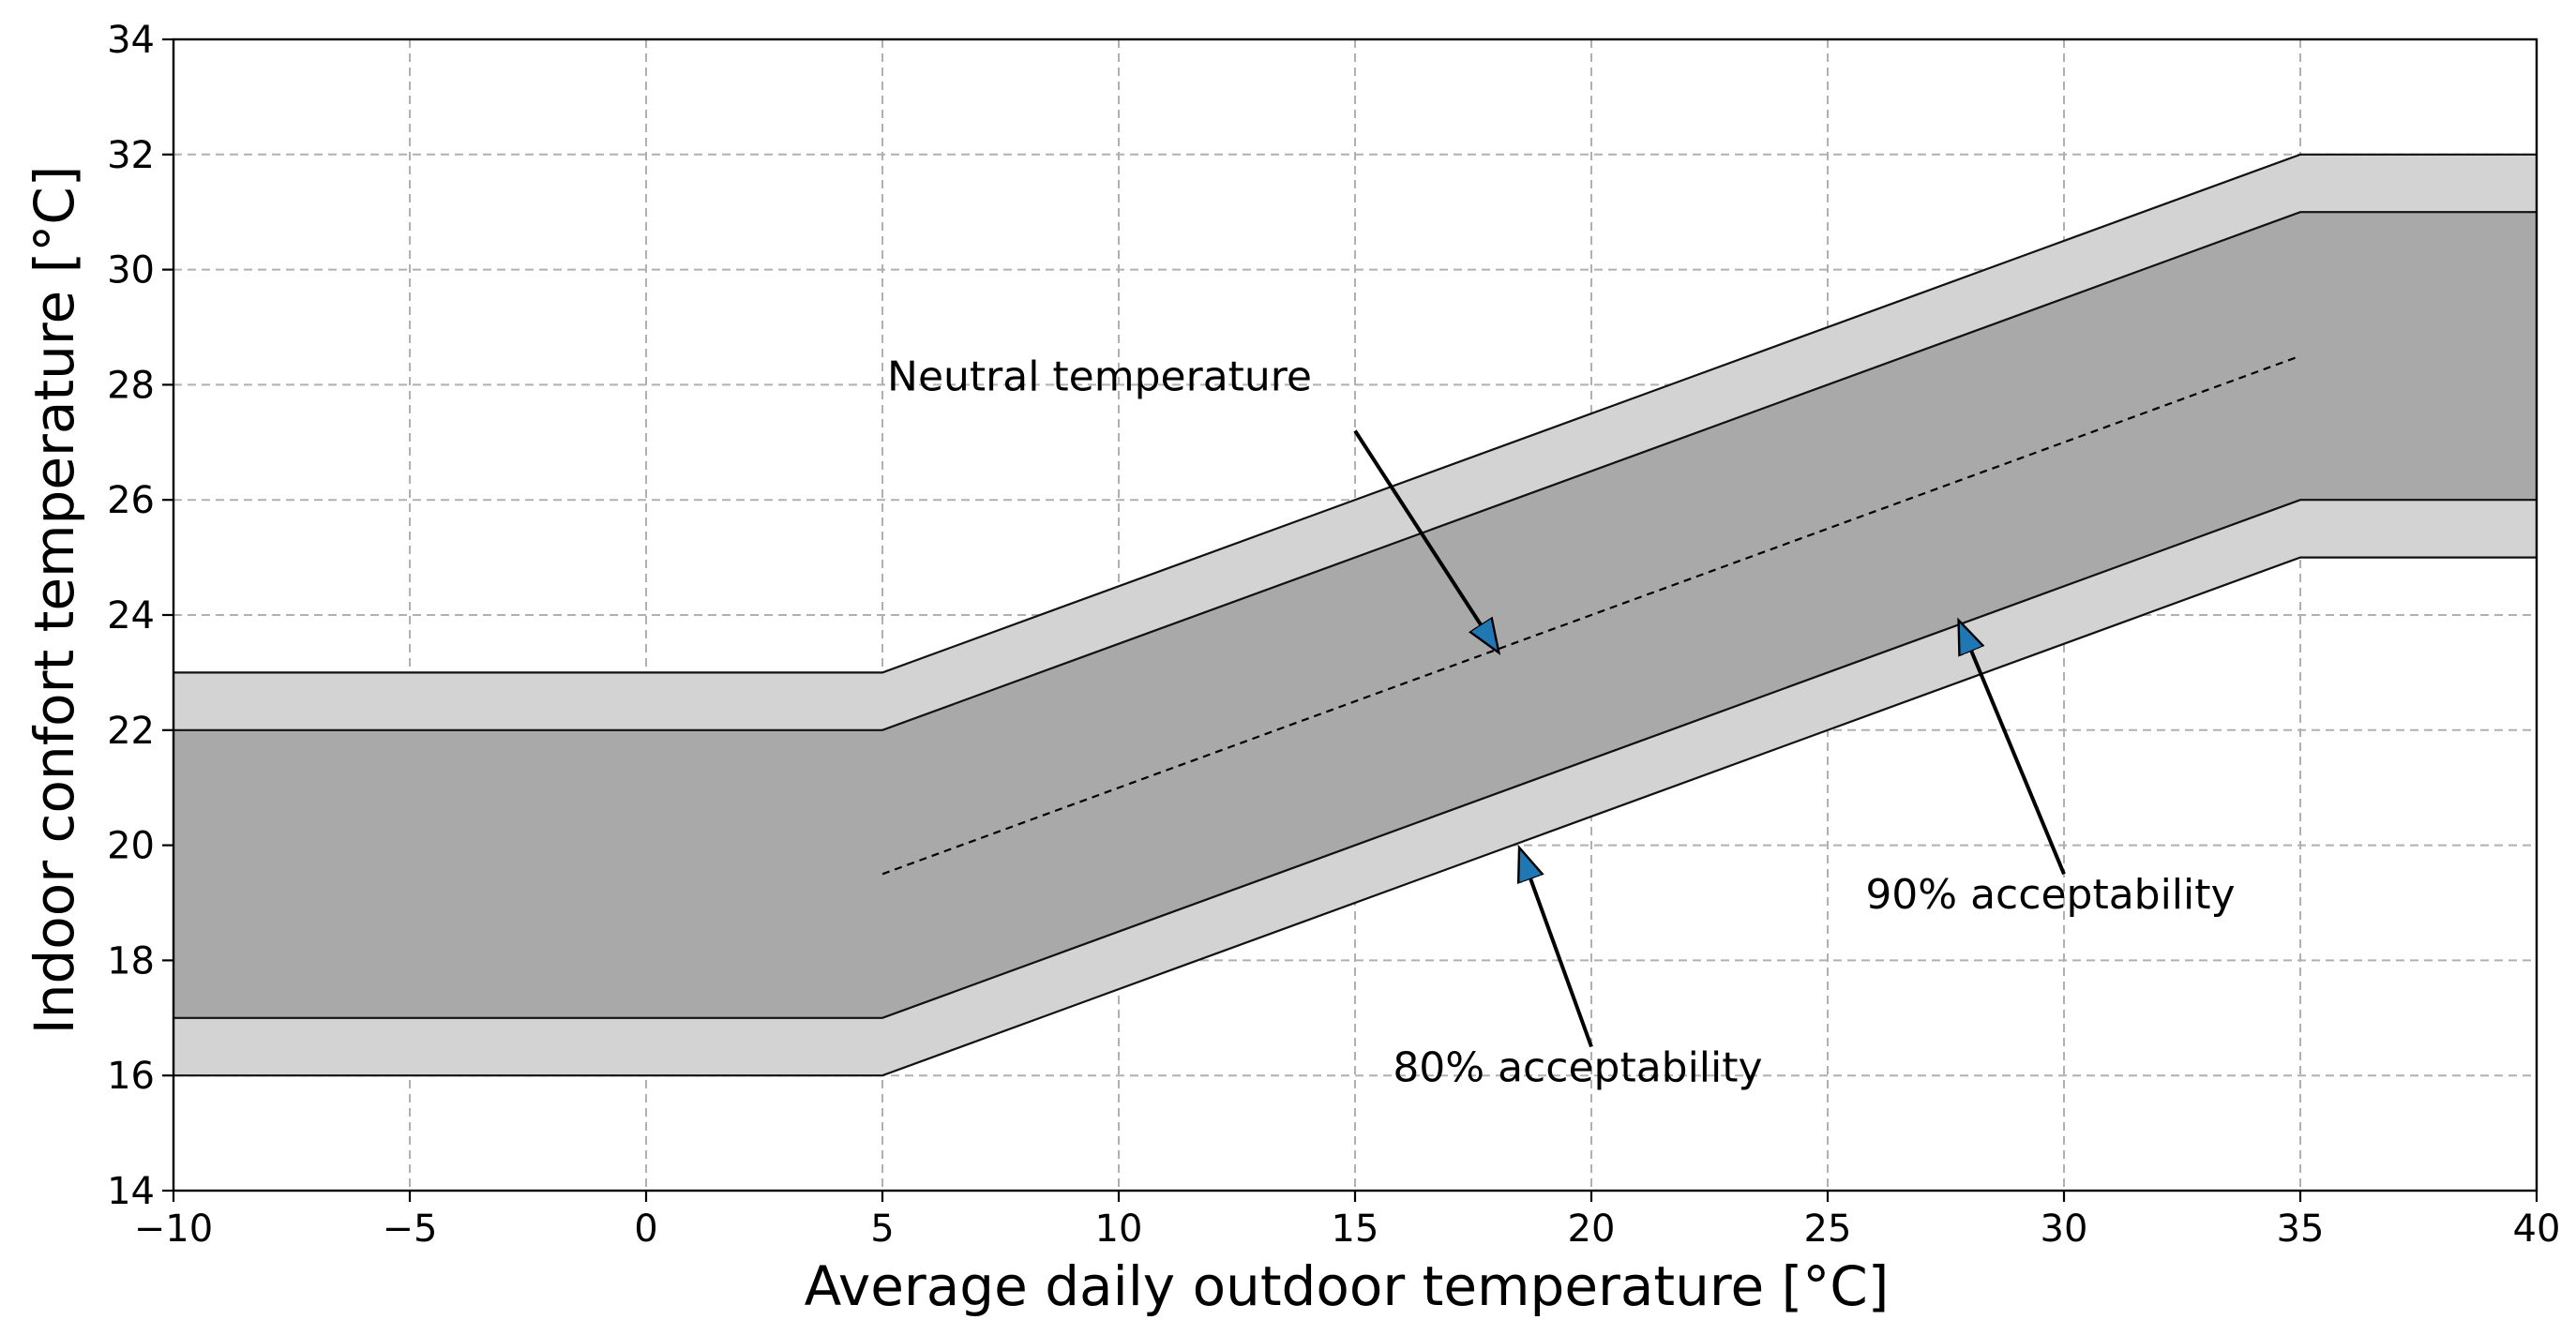 The width and height of the screenshot is (2576, 1335). I want to click on x-tick-label: 35, so click(2301, 1229).